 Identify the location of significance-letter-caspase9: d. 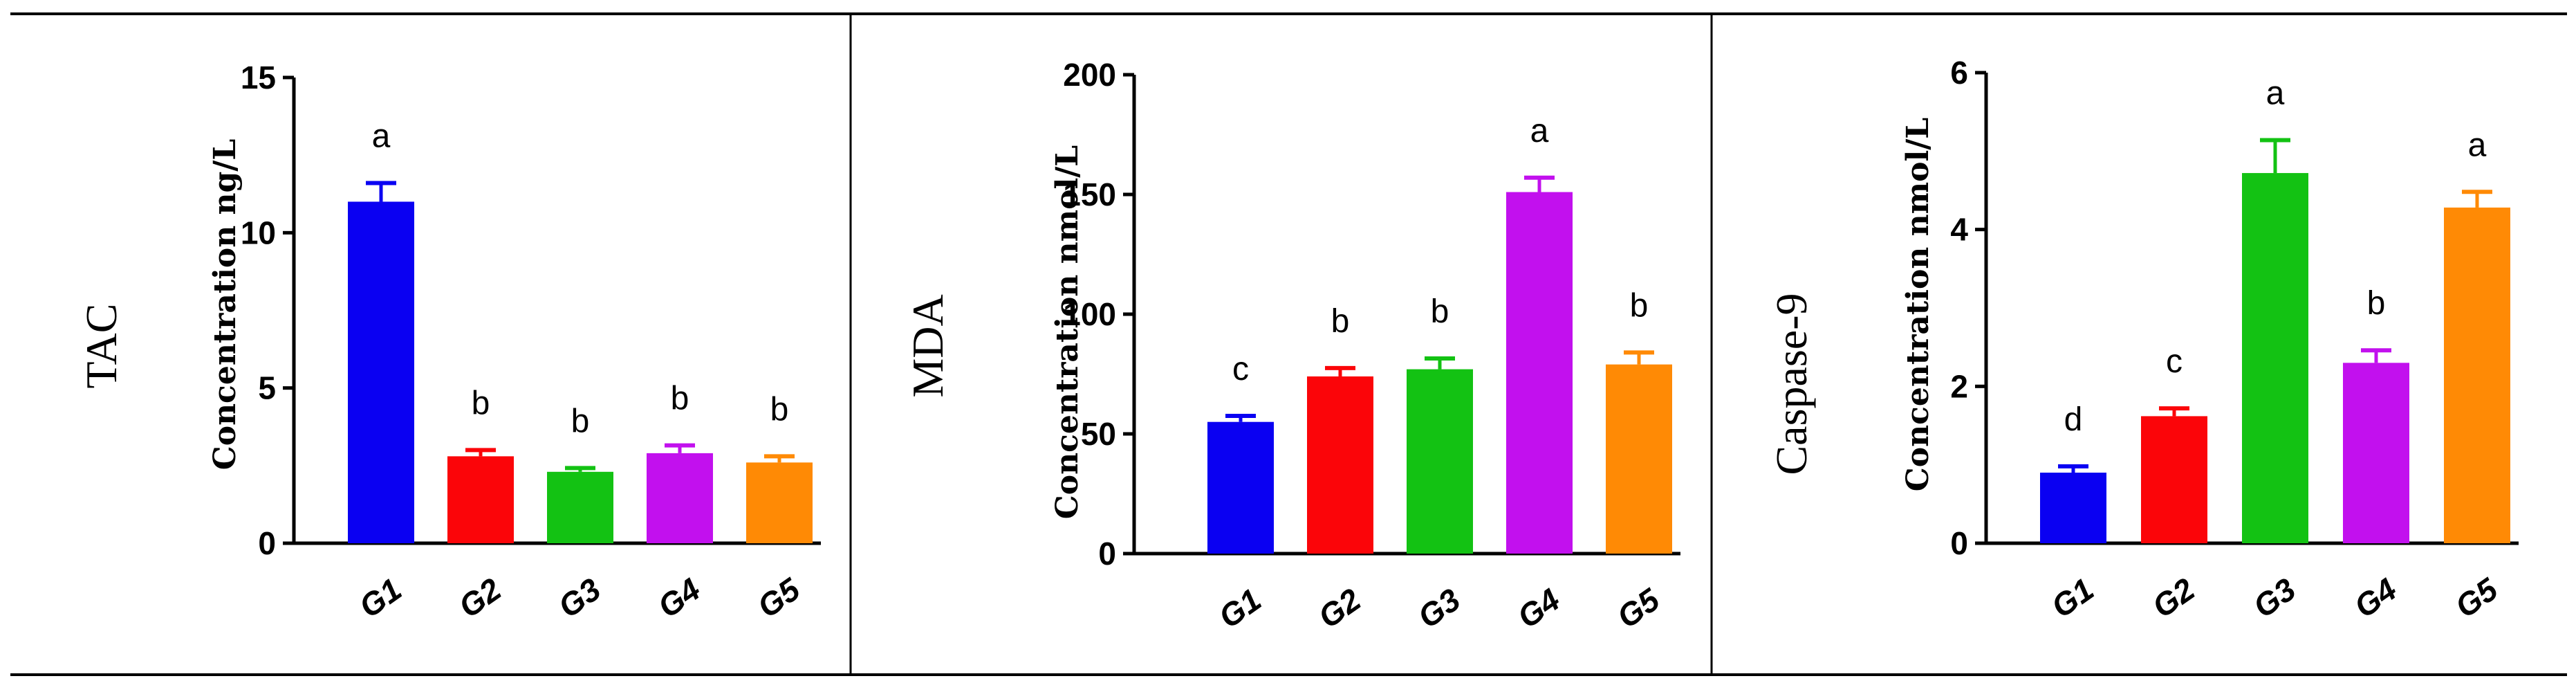
(2074, 419).